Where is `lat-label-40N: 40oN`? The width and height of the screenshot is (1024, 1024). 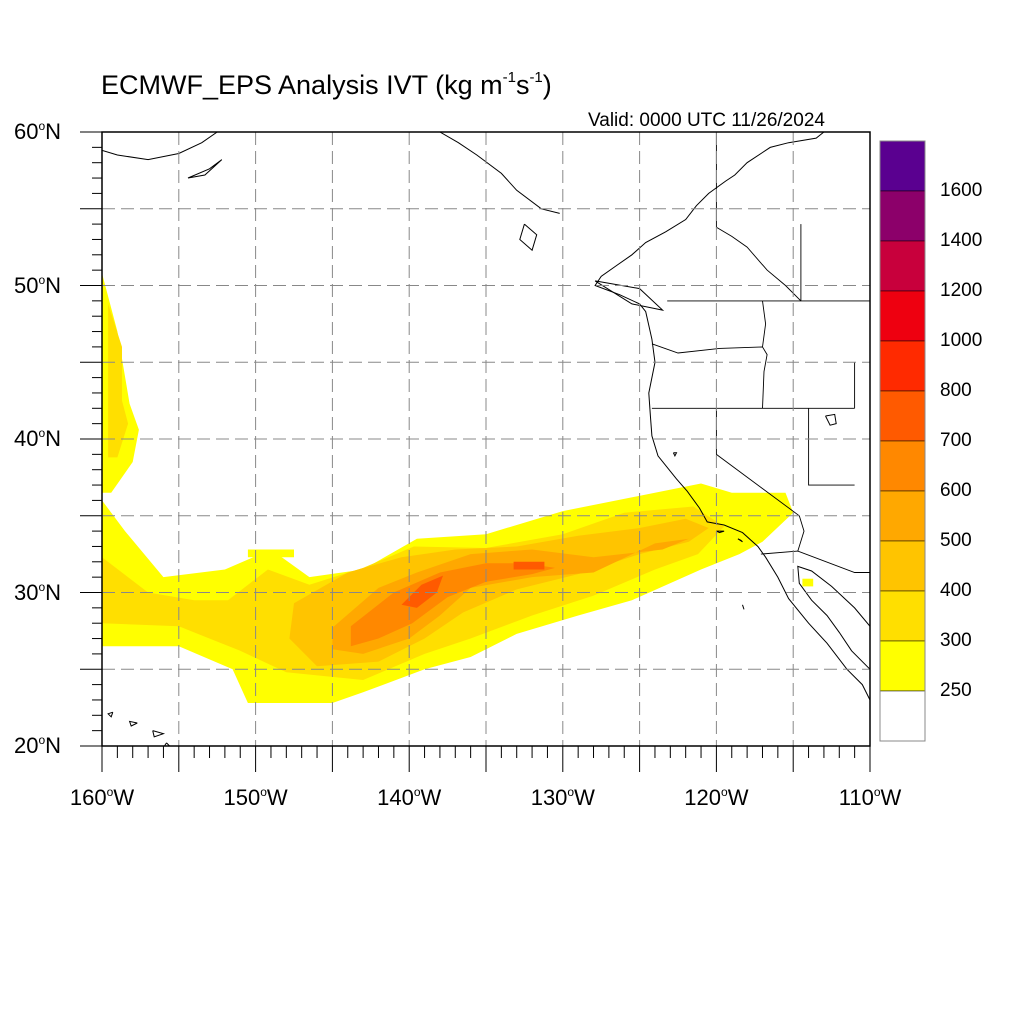
lat-label-40N: 40oN is located at coordinates (37, 439).